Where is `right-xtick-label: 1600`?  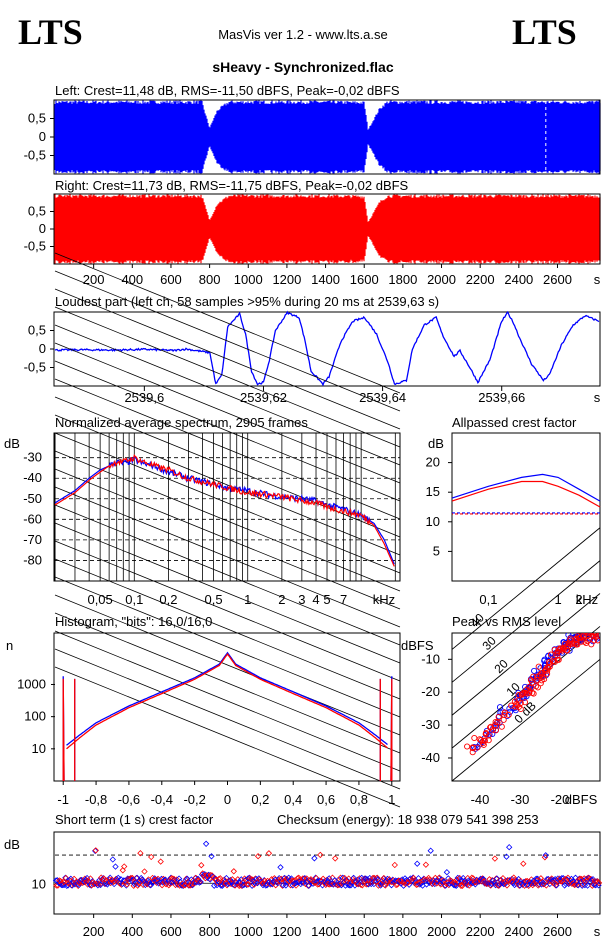
right-xtick-label: 1600 is located at coordinates (364, 279).